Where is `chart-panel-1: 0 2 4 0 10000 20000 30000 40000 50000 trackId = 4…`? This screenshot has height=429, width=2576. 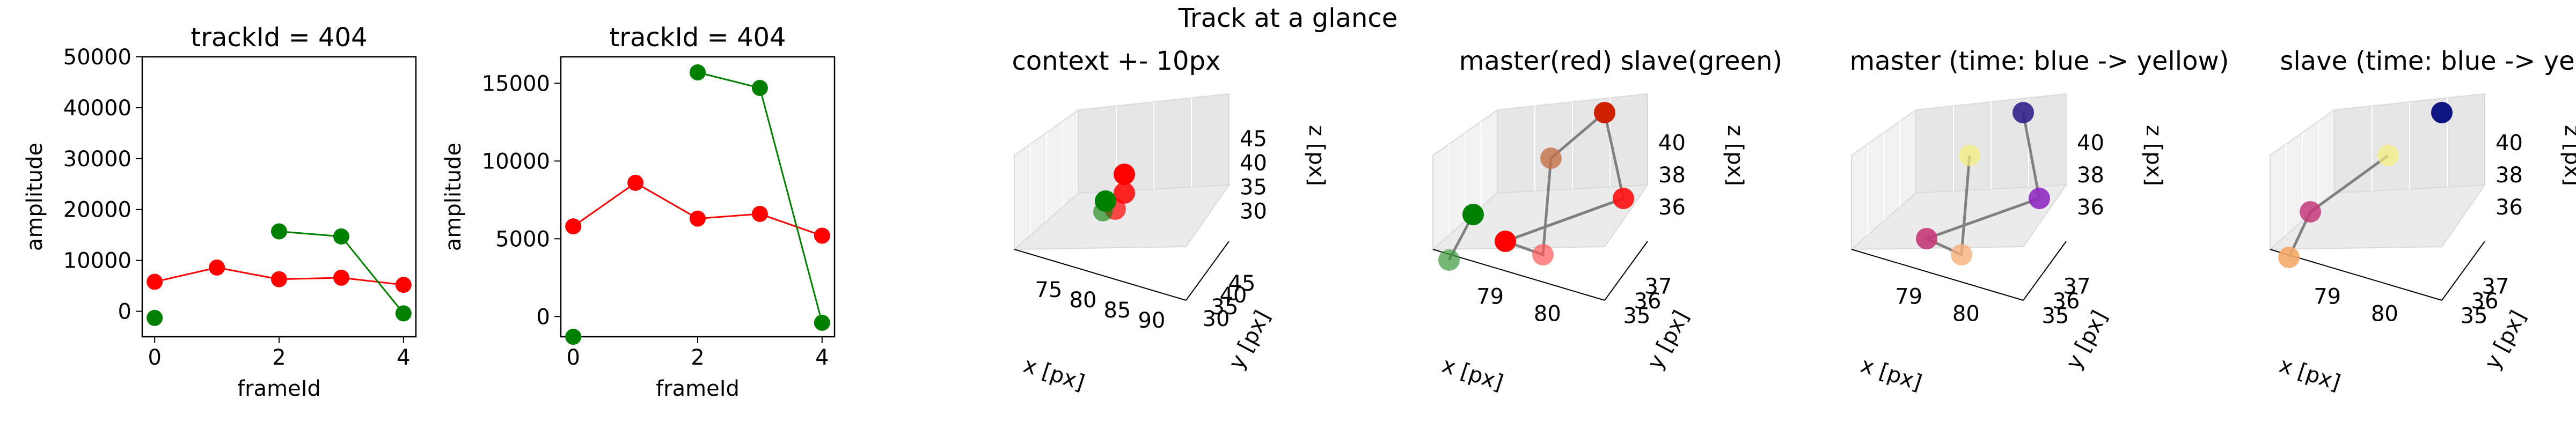
chart-panel-1: 0 2 4 0 10000 20000 30000 40000 50000 trackId = 4… is located at coordinates (220, 212).